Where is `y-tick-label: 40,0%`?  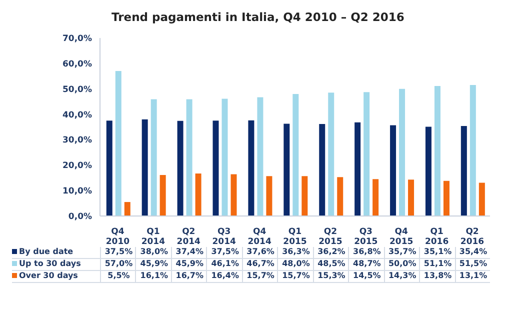
y-tick-label: 40,0% is located at coordinates (77, 115).